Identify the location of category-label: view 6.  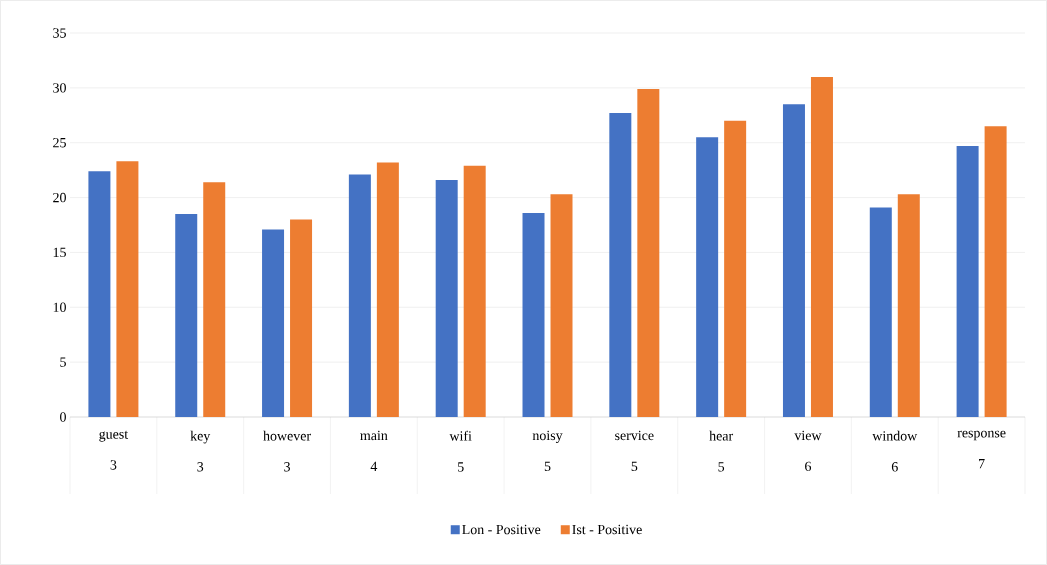
(808, 451).